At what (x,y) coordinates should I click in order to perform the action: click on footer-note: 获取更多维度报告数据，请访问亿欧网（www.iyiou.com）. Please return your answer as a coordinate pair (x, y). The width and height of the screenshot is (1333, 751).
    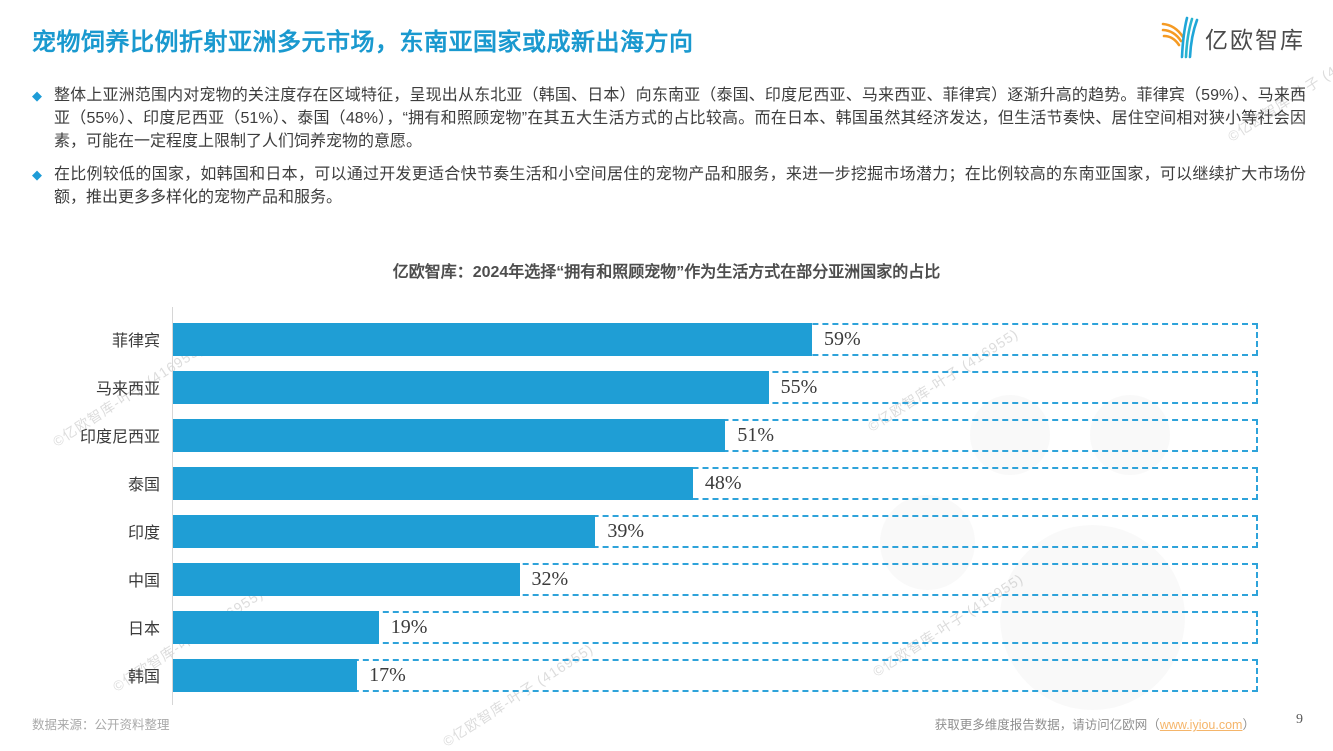
    Looking at the image, I should click on (1095, 723).